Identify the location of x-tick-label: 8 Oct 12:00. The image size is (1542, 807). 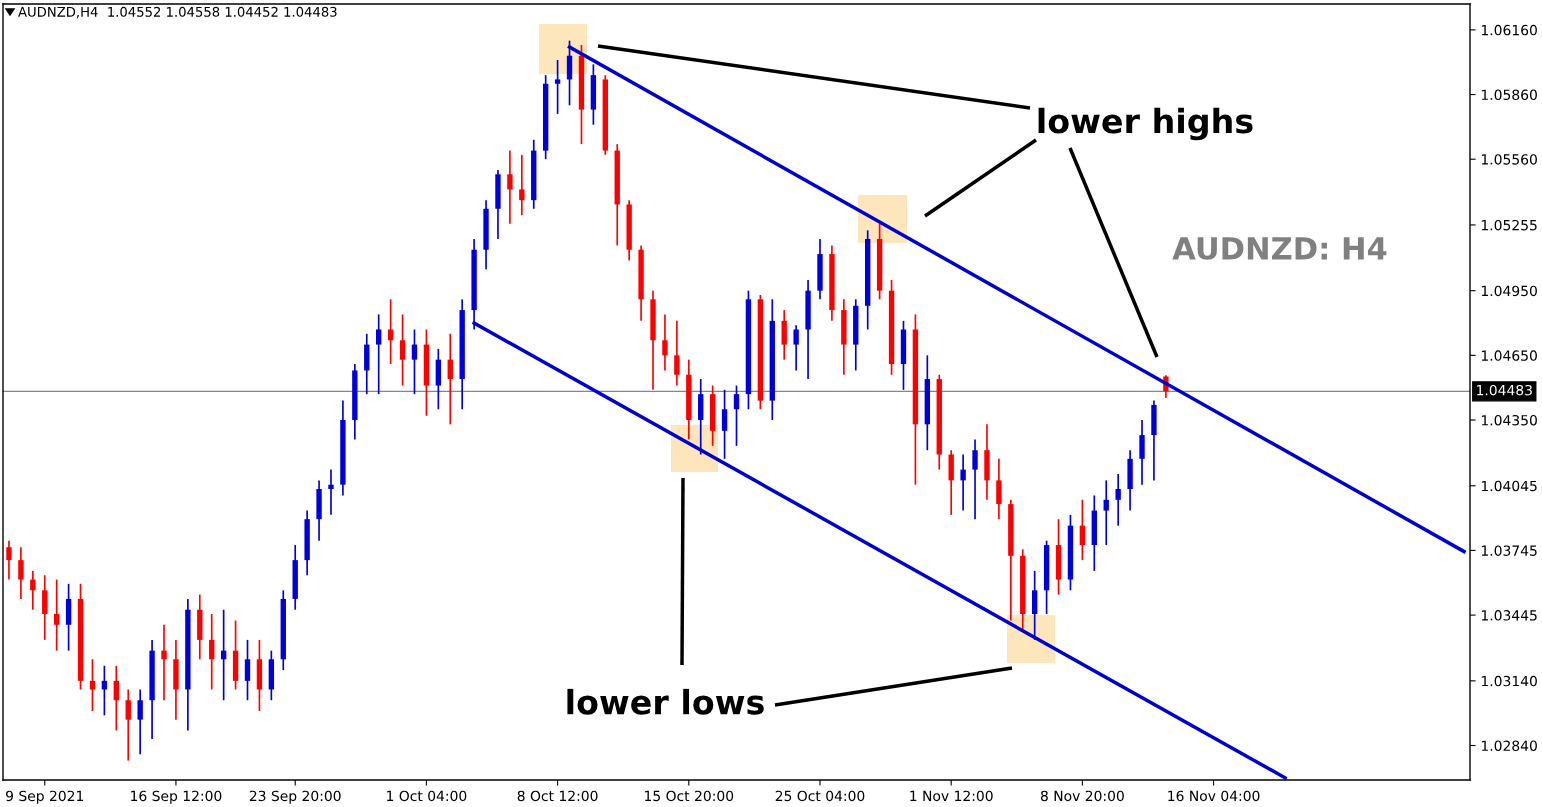
(557, 796).